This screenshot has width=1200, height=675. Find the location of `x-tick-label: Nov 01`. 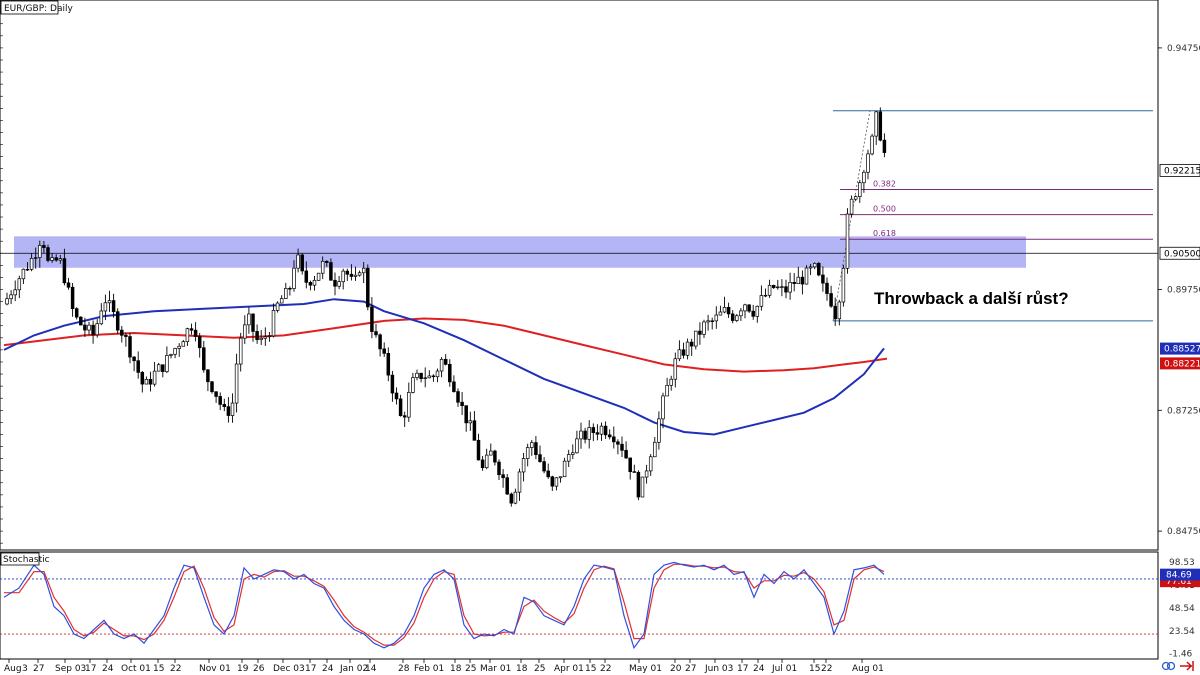

x-tick-label: Nov 01 is located at coordinates (215, 669).